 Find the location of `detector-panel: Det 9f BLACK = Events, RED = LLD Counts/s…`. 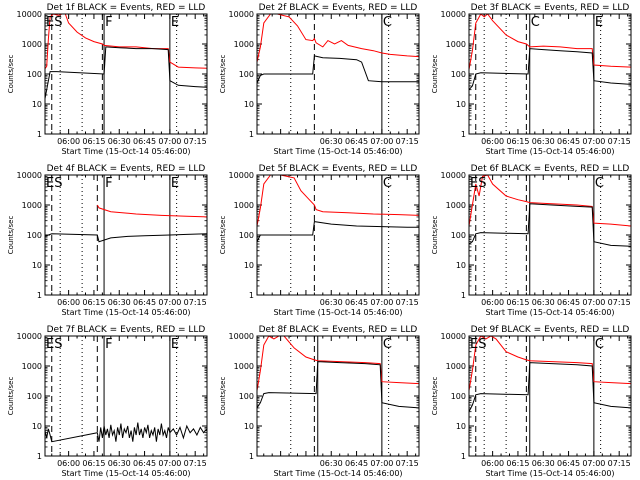

detector-panel: Det 9f BLACK = Events, RED = LLD Counts/s… is located at coordinates (531, 401).